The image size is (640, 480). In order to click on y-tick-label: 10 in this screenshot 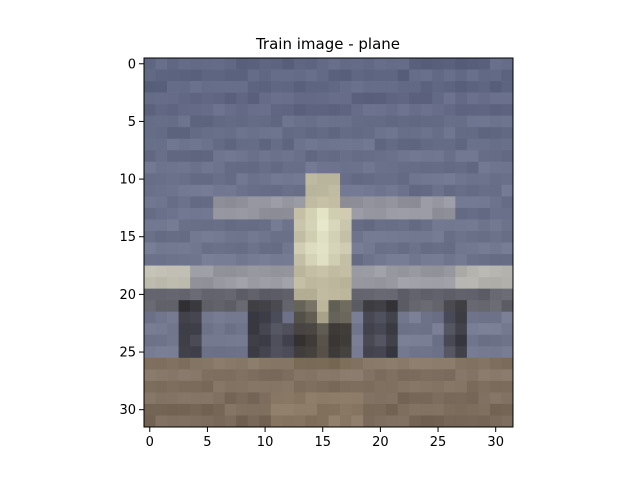, I will do `click(127, 180)`.